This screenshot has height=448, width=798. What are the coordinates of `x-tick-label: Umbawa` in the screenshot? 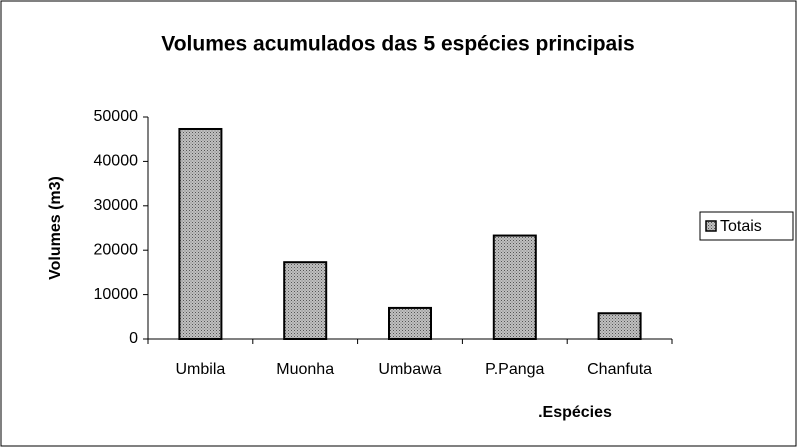 It's located at (409, 369).